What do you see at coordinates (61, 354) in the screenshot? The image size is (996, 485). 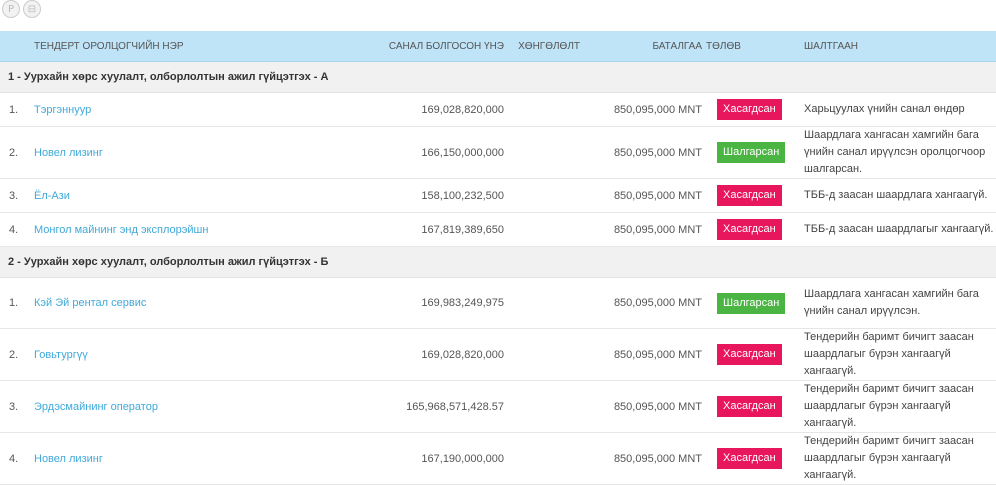 I see `bidder-name-link: Говьтургүү` at bounding box center [61, 354].